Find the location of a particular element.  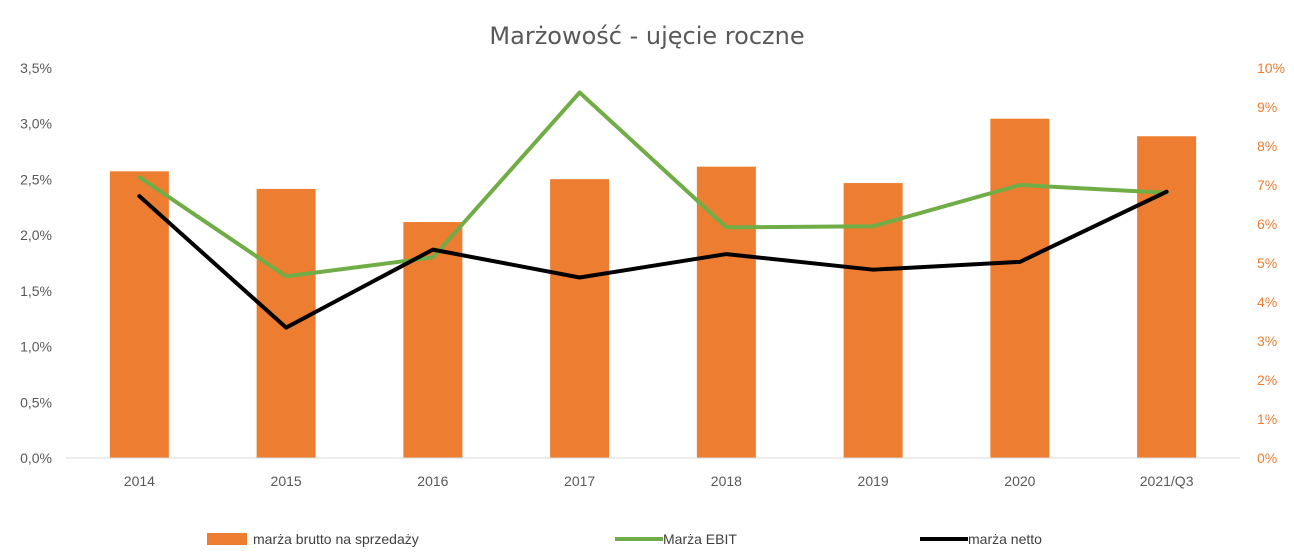

right-tick-label: 0% is located at coordinates (1267, 458).